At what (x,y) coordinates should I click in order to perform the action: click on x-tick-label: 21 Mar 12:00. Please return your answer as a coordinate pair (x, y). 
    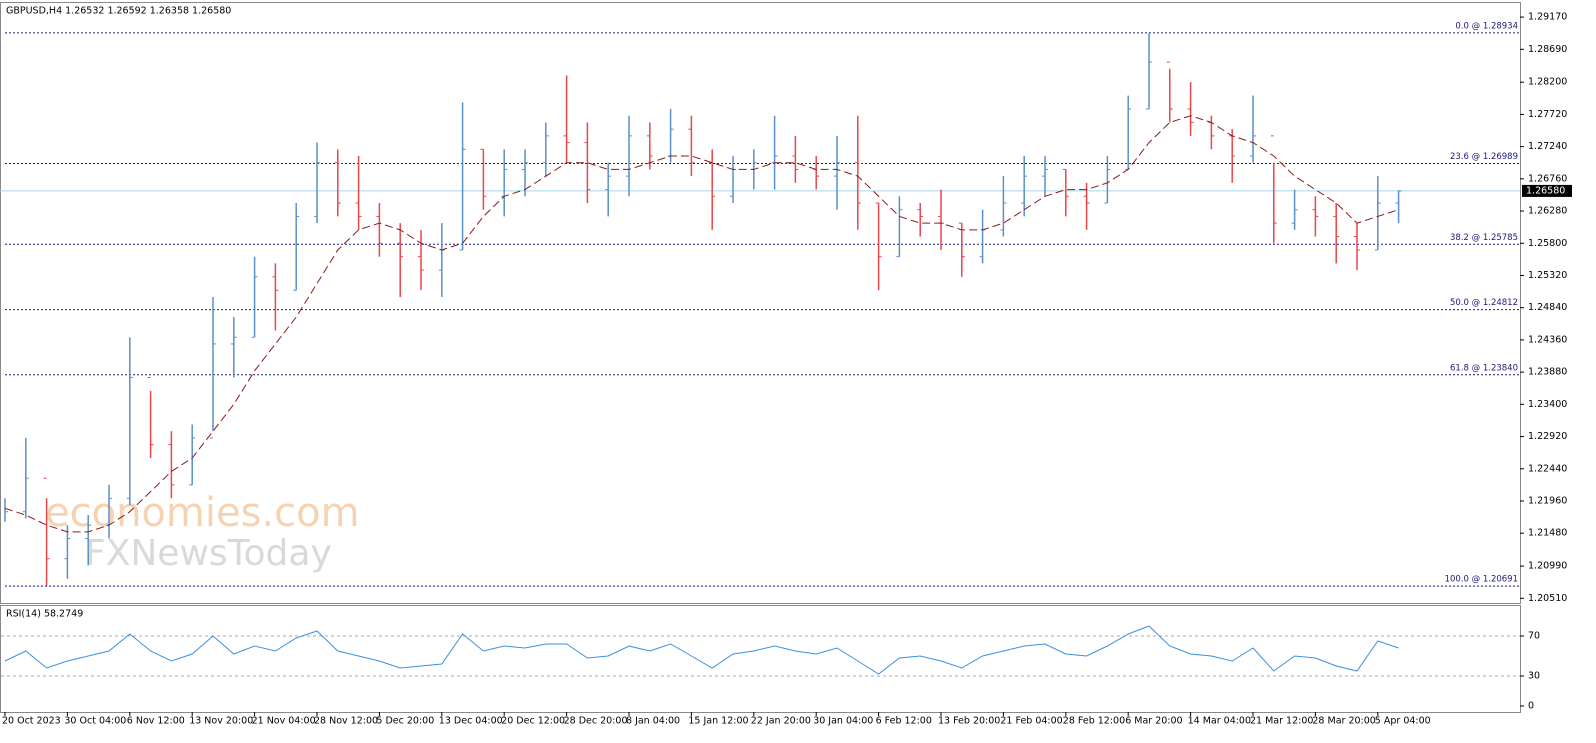
    Looking at the image, I should click on (1281, 721).